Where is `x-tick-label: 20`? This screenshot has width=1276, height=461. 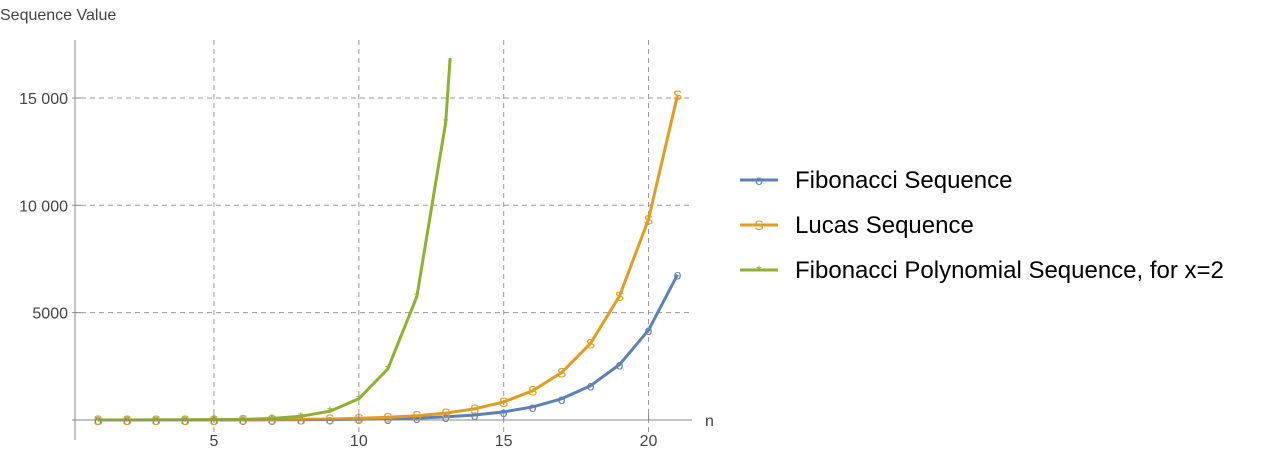 x-tick-label: 20 is located at coordinates (649, 441).